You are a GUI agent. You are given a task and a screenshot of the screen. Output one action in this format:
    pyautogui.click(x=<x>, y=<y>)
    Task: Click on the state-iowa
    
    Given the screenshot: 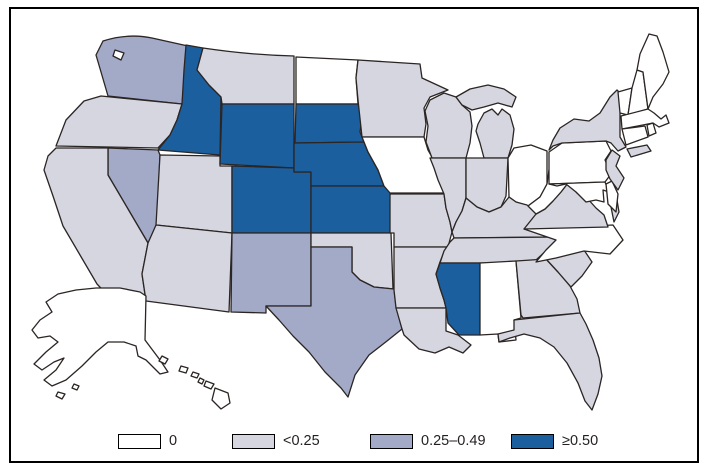 What is the action you would take?
    pyautogui.click(x=403, y=165)
    